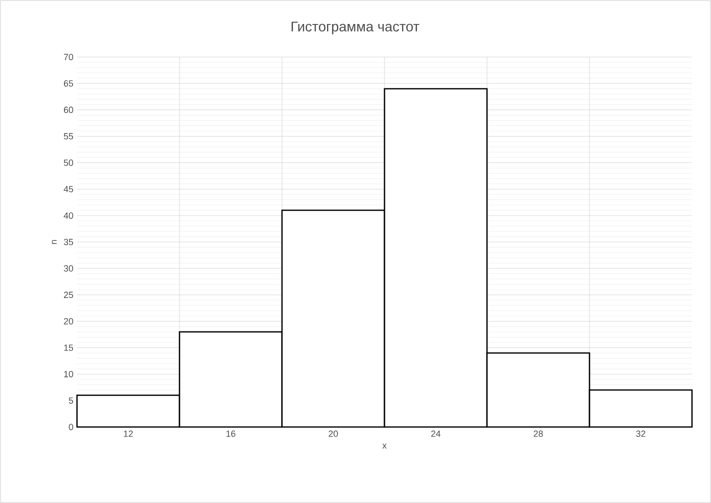  Describe the element at coordinates (71, 427) in the screenshot. I see `y-tick-label: 0` at that location.